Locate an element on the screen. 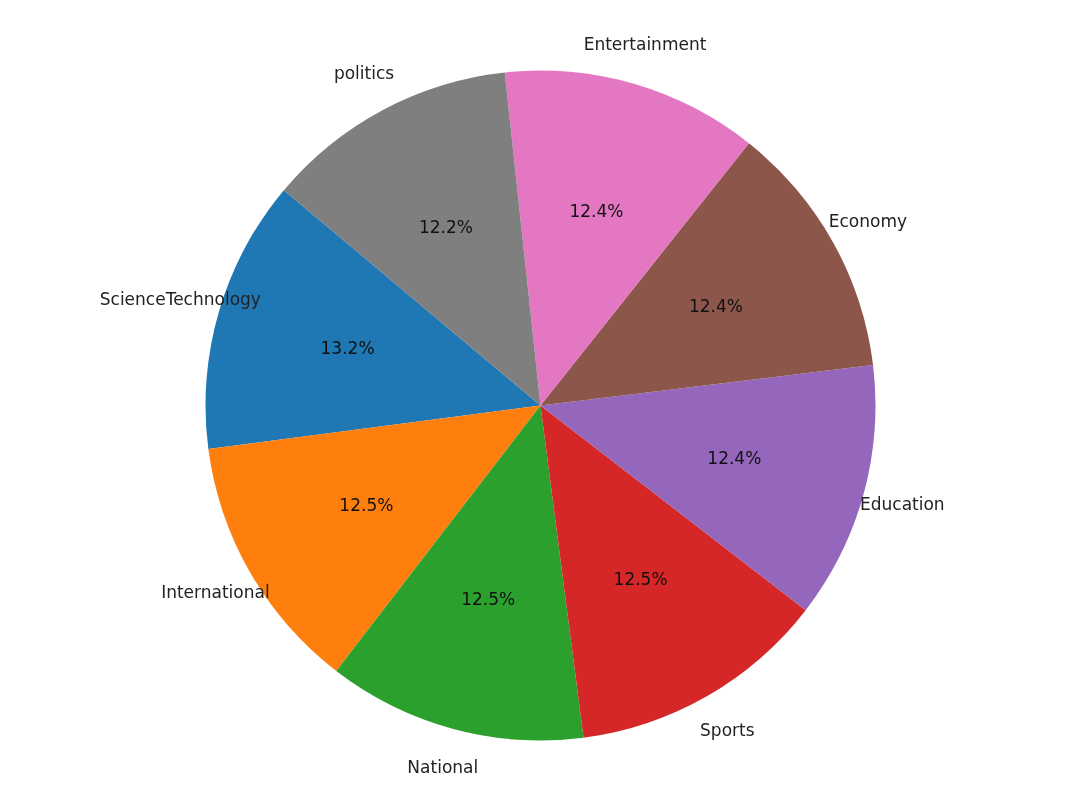  slice-label: politics is located at coordinates (364, 73).